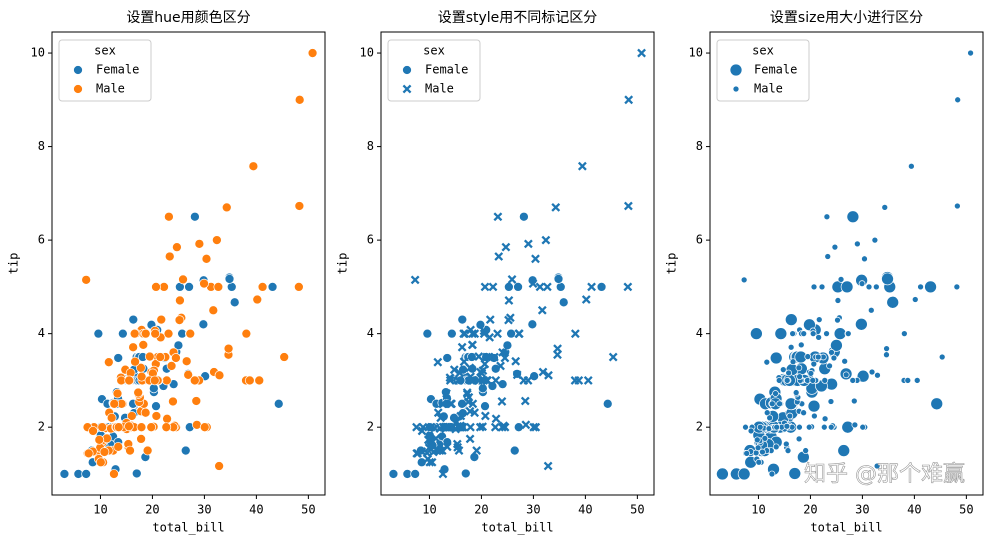 This screenshot has height=544, width=991. Describe the element at coordinates (204, 510) in the screenshot. I see `x-tick-label: 30` at that location.